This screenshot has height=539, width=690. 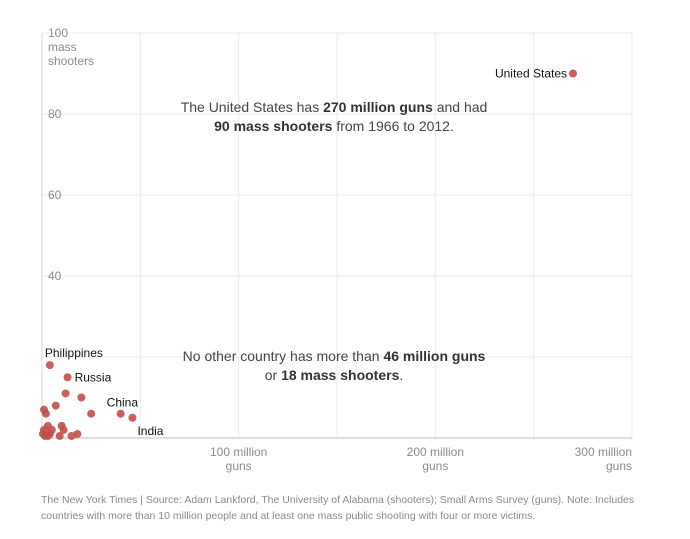 What do you see at coordinates (71, 61) in the screenshot?
I see `y-tick-label: shooters` at bounding box center [71, 61].